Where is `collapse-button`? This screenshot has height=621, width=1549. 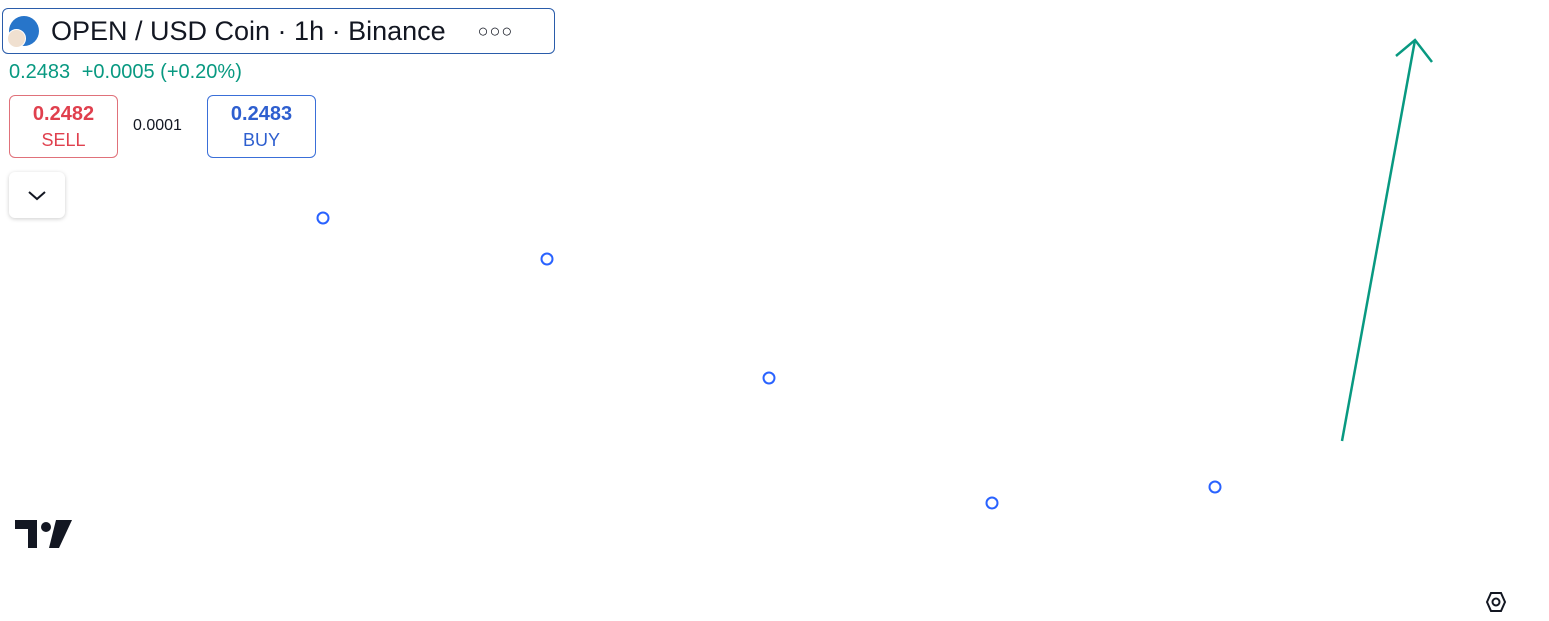 collapse-button is located at coordinates (37, 195).